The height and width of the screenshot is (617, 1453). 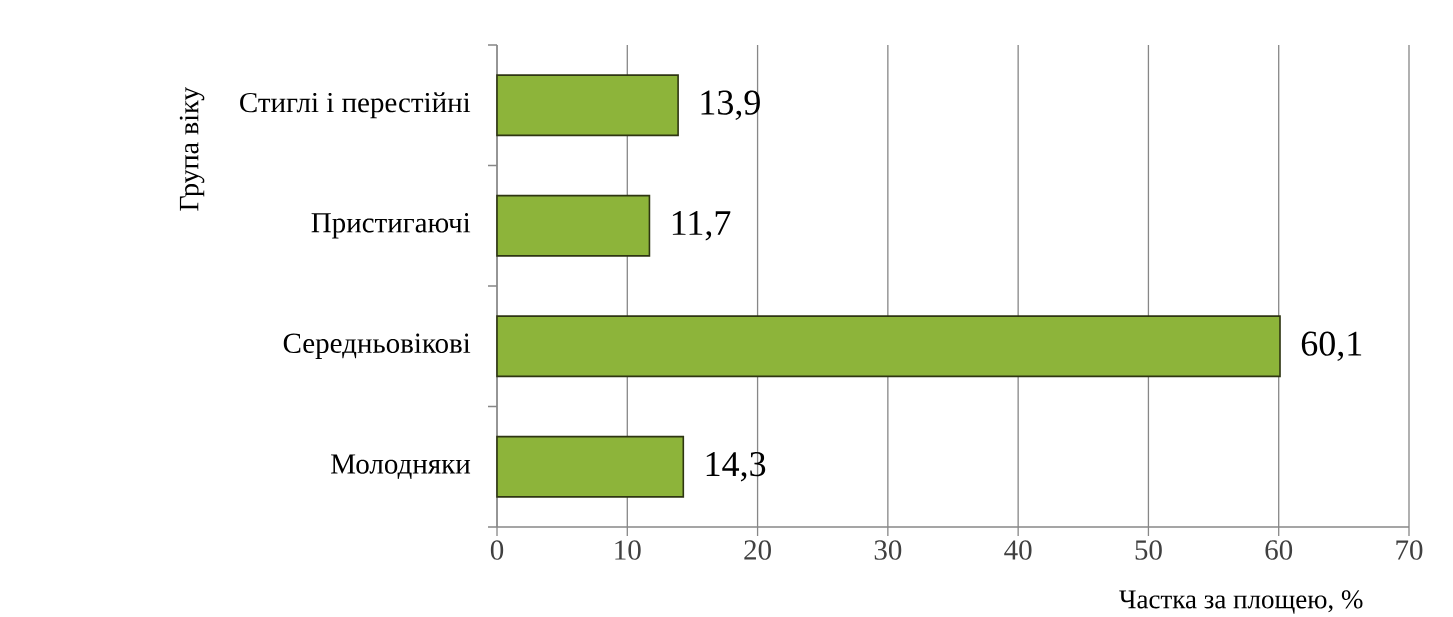 I want to click on y-tick-label: Стиглі і перестійні, so click(x=355, y=105).